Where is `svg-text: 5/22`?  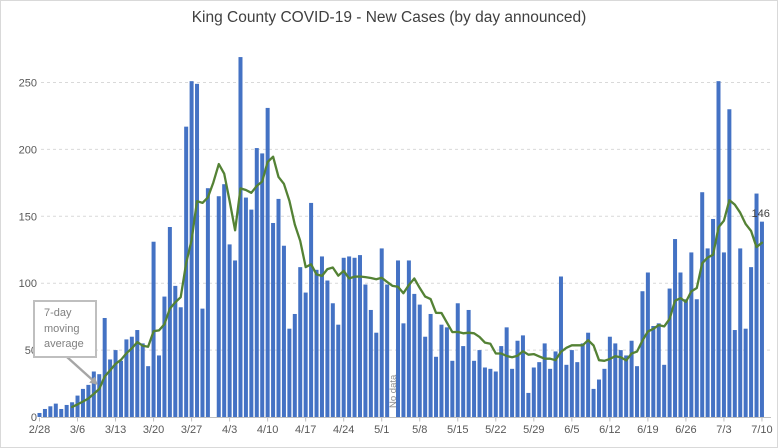
svg-text: 5/22 is located at coordinates (495, 430).